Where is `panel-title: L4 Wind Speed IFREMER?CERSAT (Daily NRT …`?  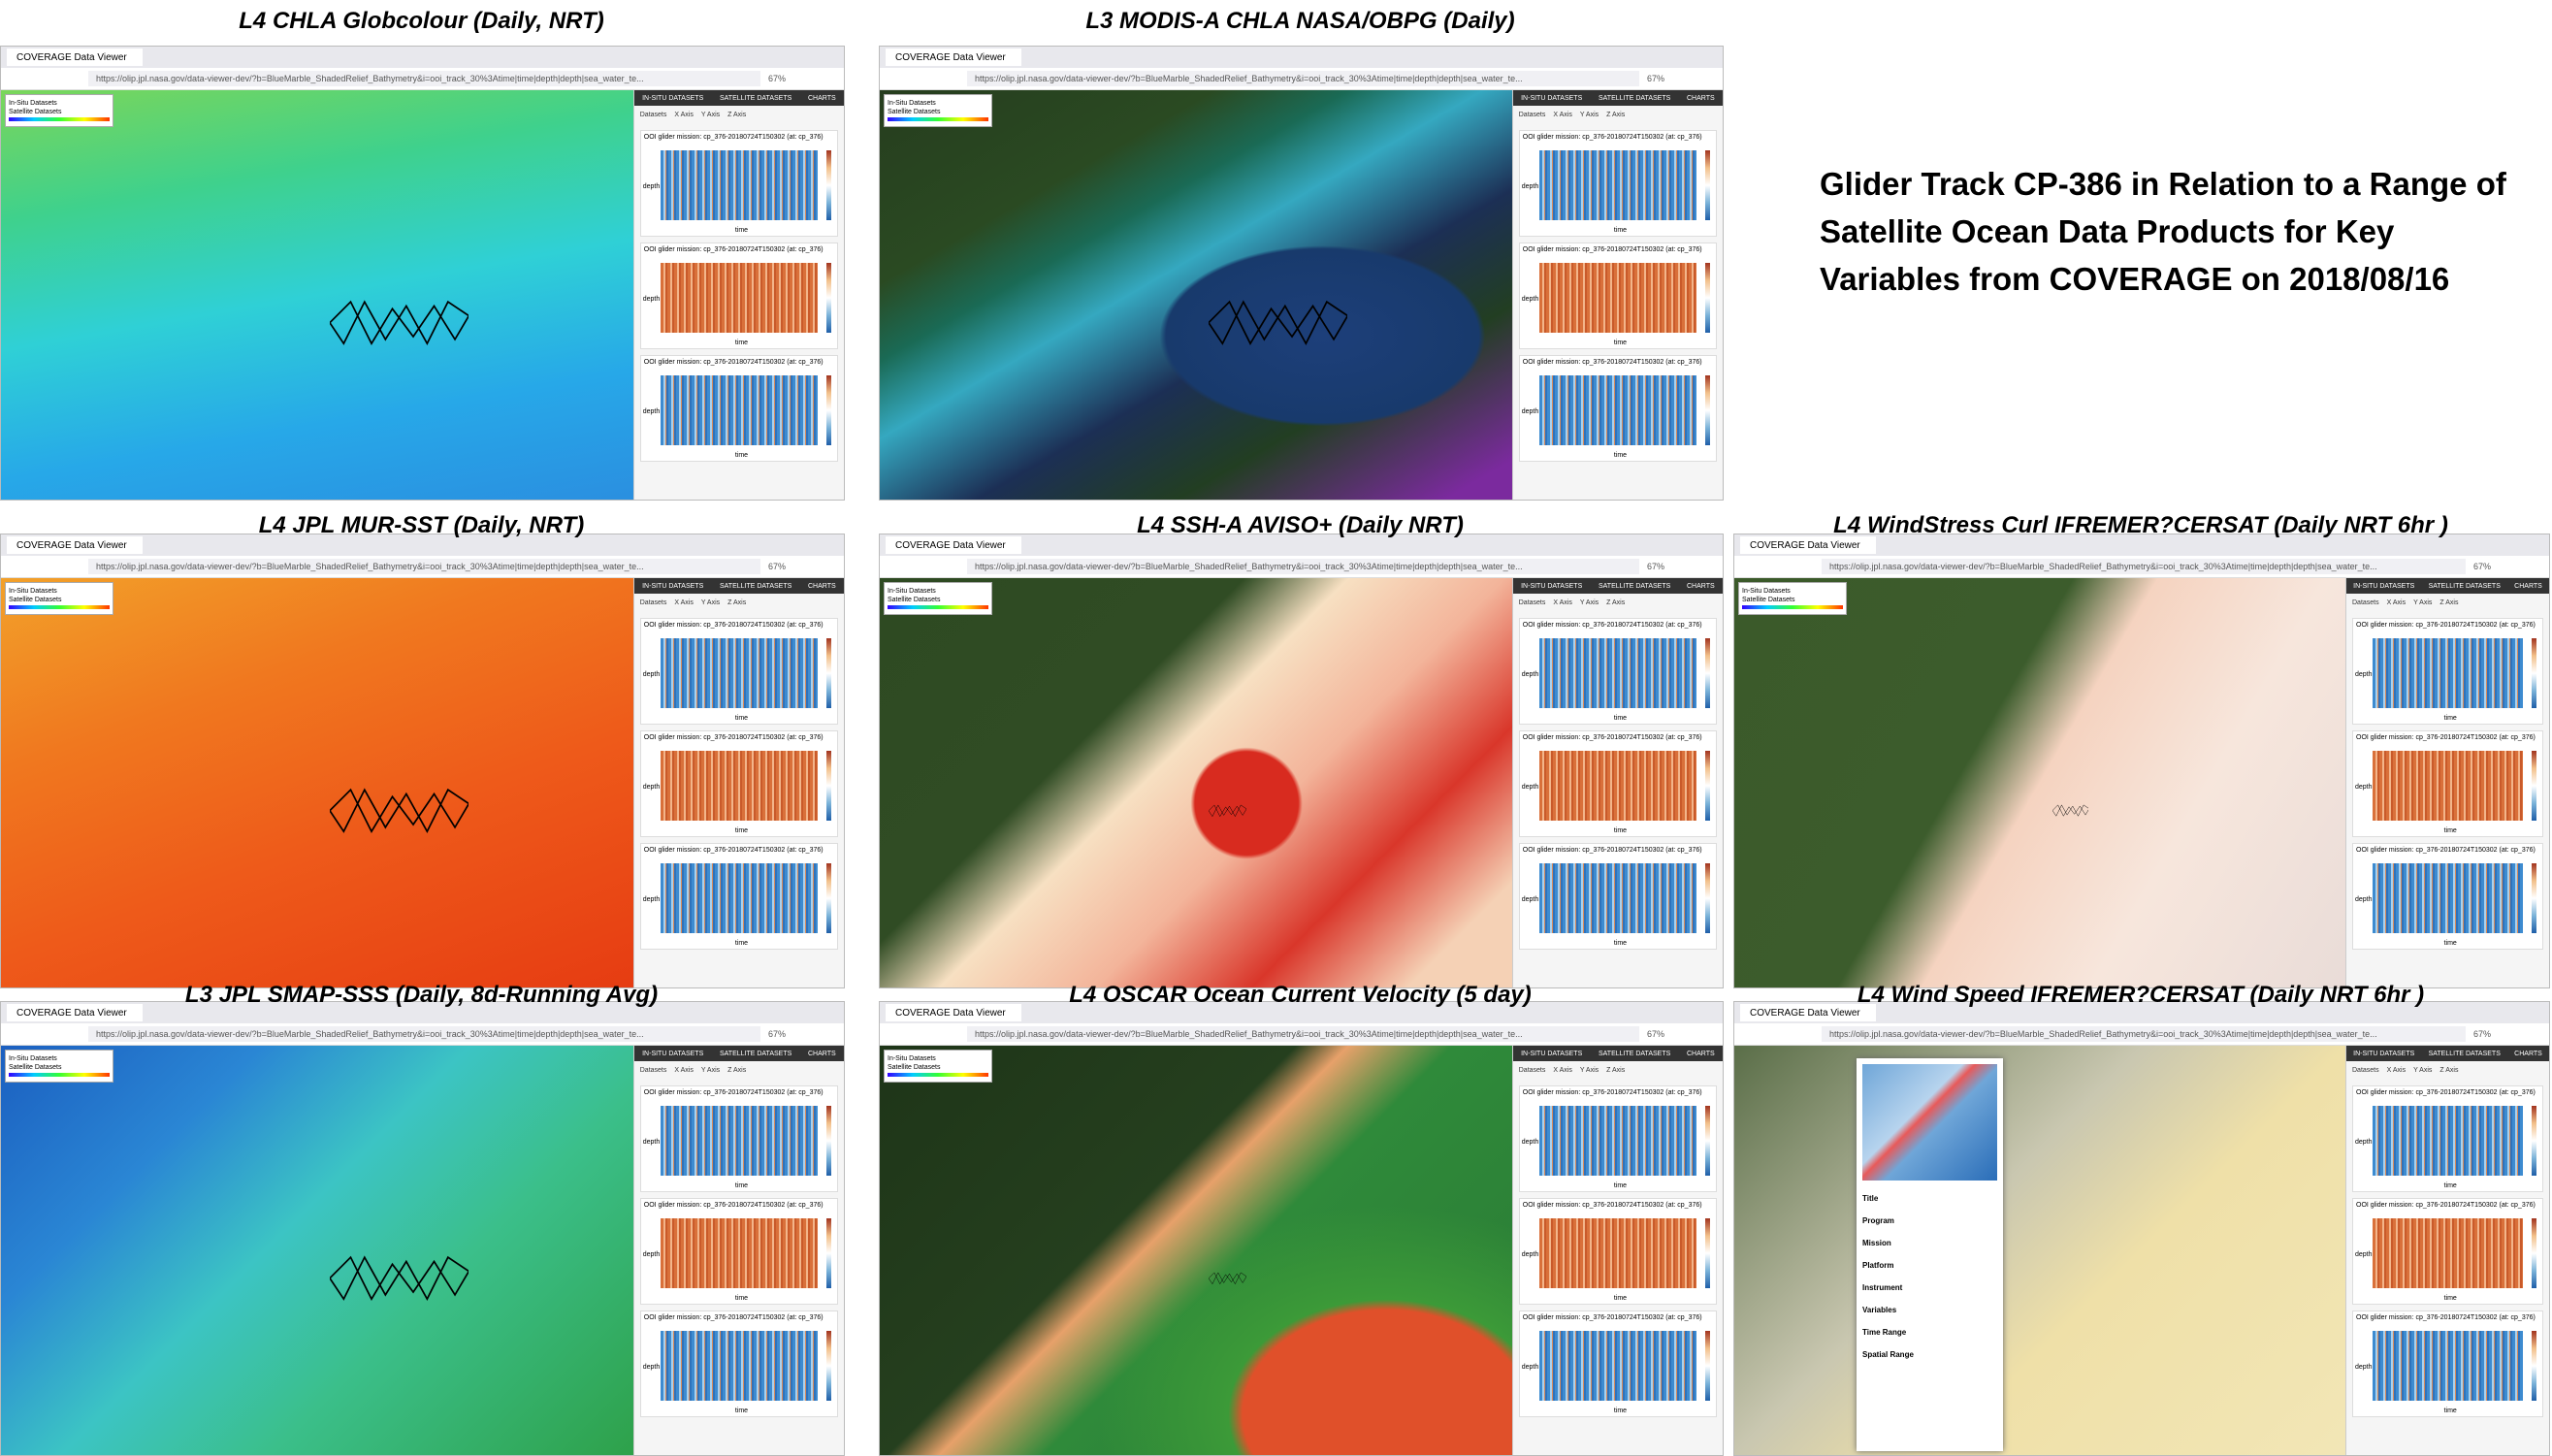 panel-title: L4 Wind Speed IFREMER?CERSAT (Daily NRT … is located at coordinates (2141, 995).